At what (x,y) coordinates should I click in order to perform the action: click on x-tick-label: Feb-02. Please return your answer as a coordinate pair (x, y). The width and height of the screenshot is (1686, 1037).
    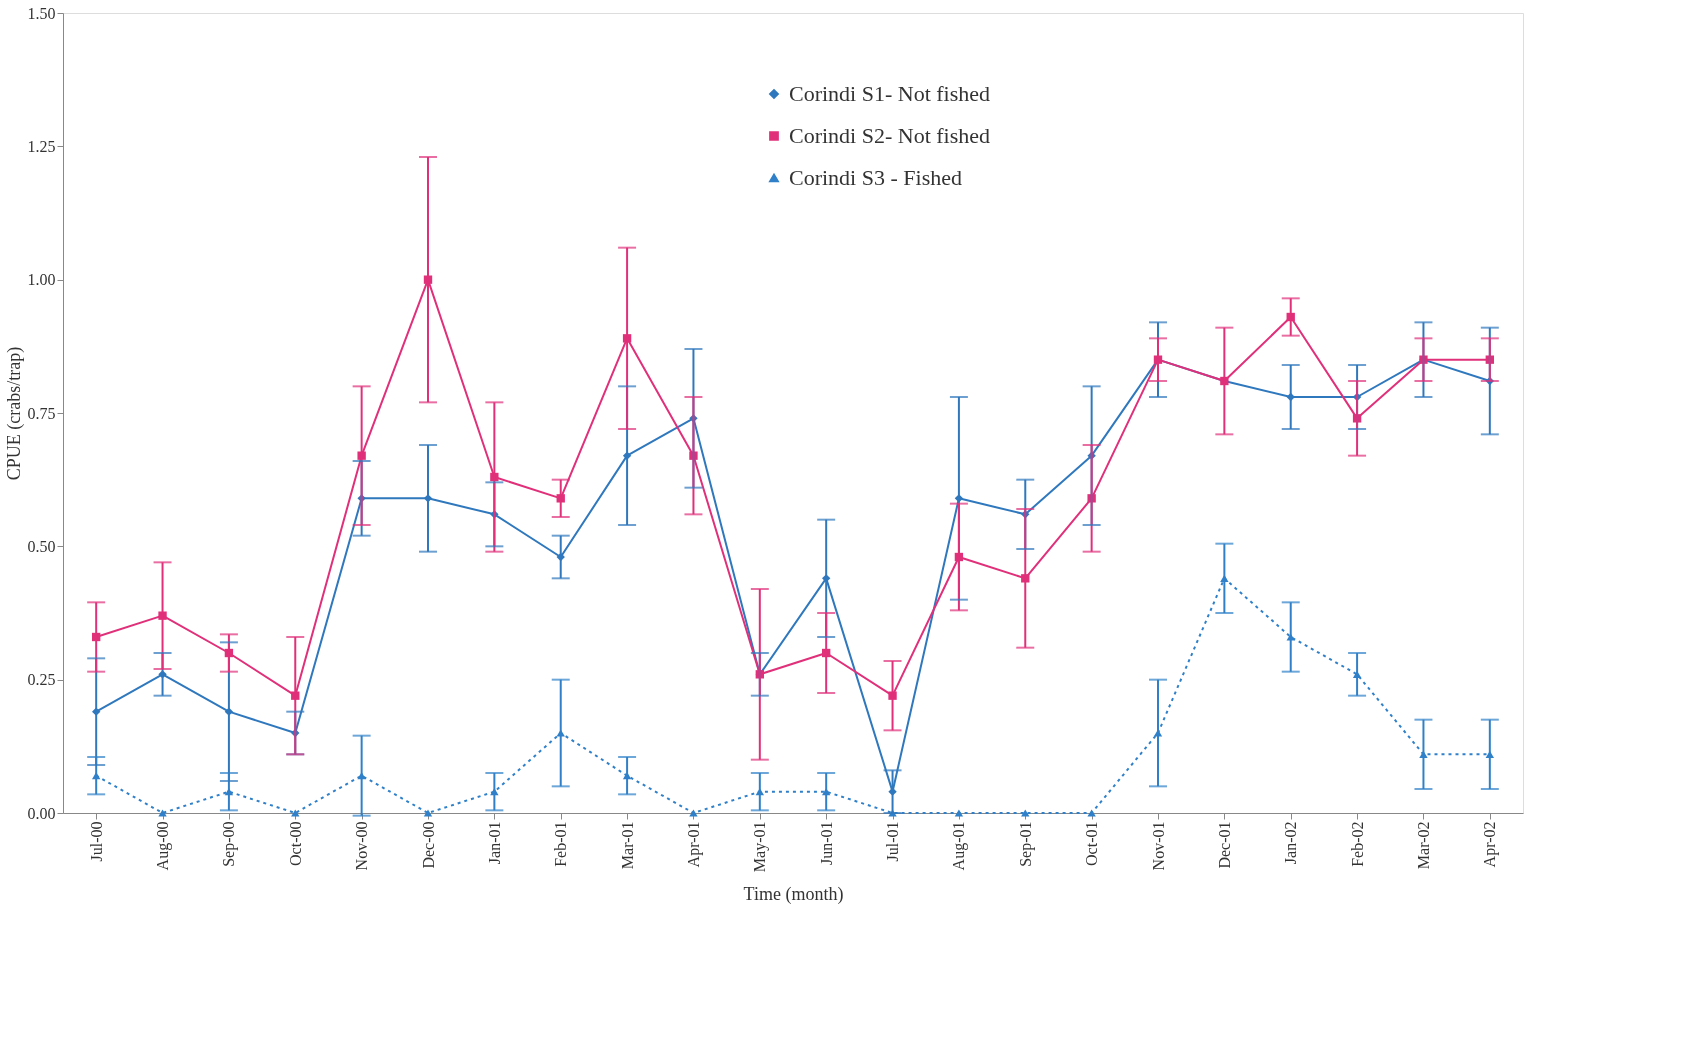
    Looking at the image, I should click on (1357, 844).